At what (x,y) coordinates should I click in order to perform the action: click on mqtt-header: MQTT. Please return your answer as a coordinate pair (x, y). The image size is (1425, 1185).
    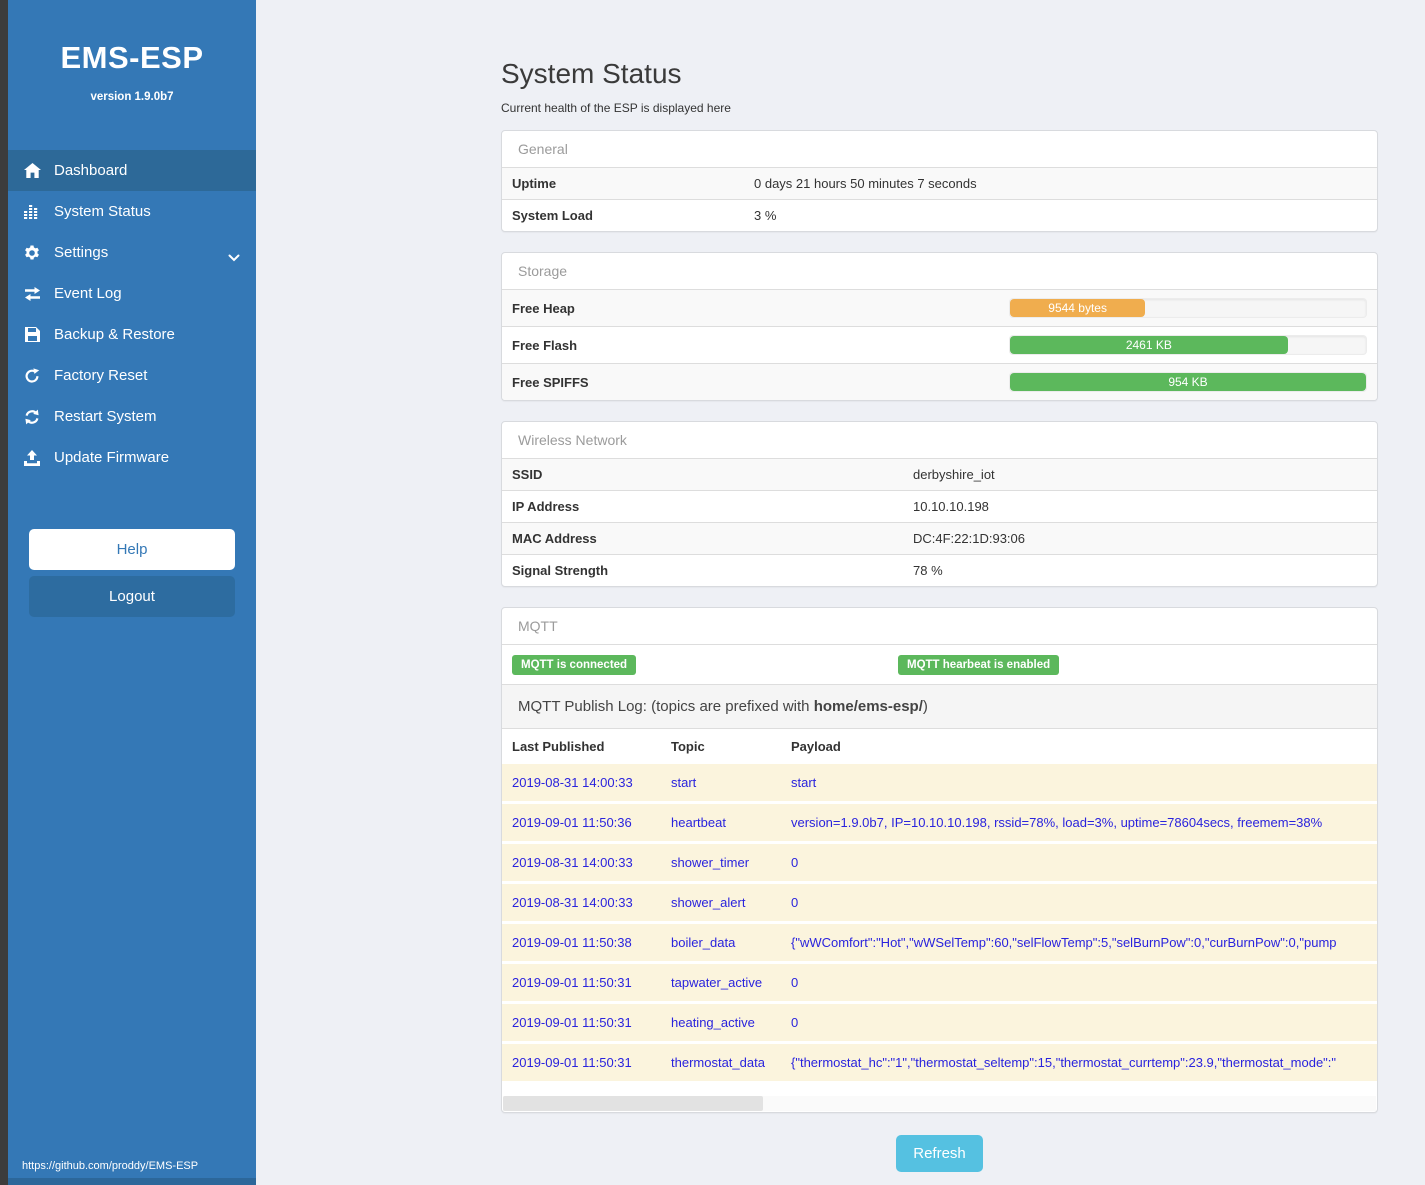
    Looking at the image, I should click on (538, 626).